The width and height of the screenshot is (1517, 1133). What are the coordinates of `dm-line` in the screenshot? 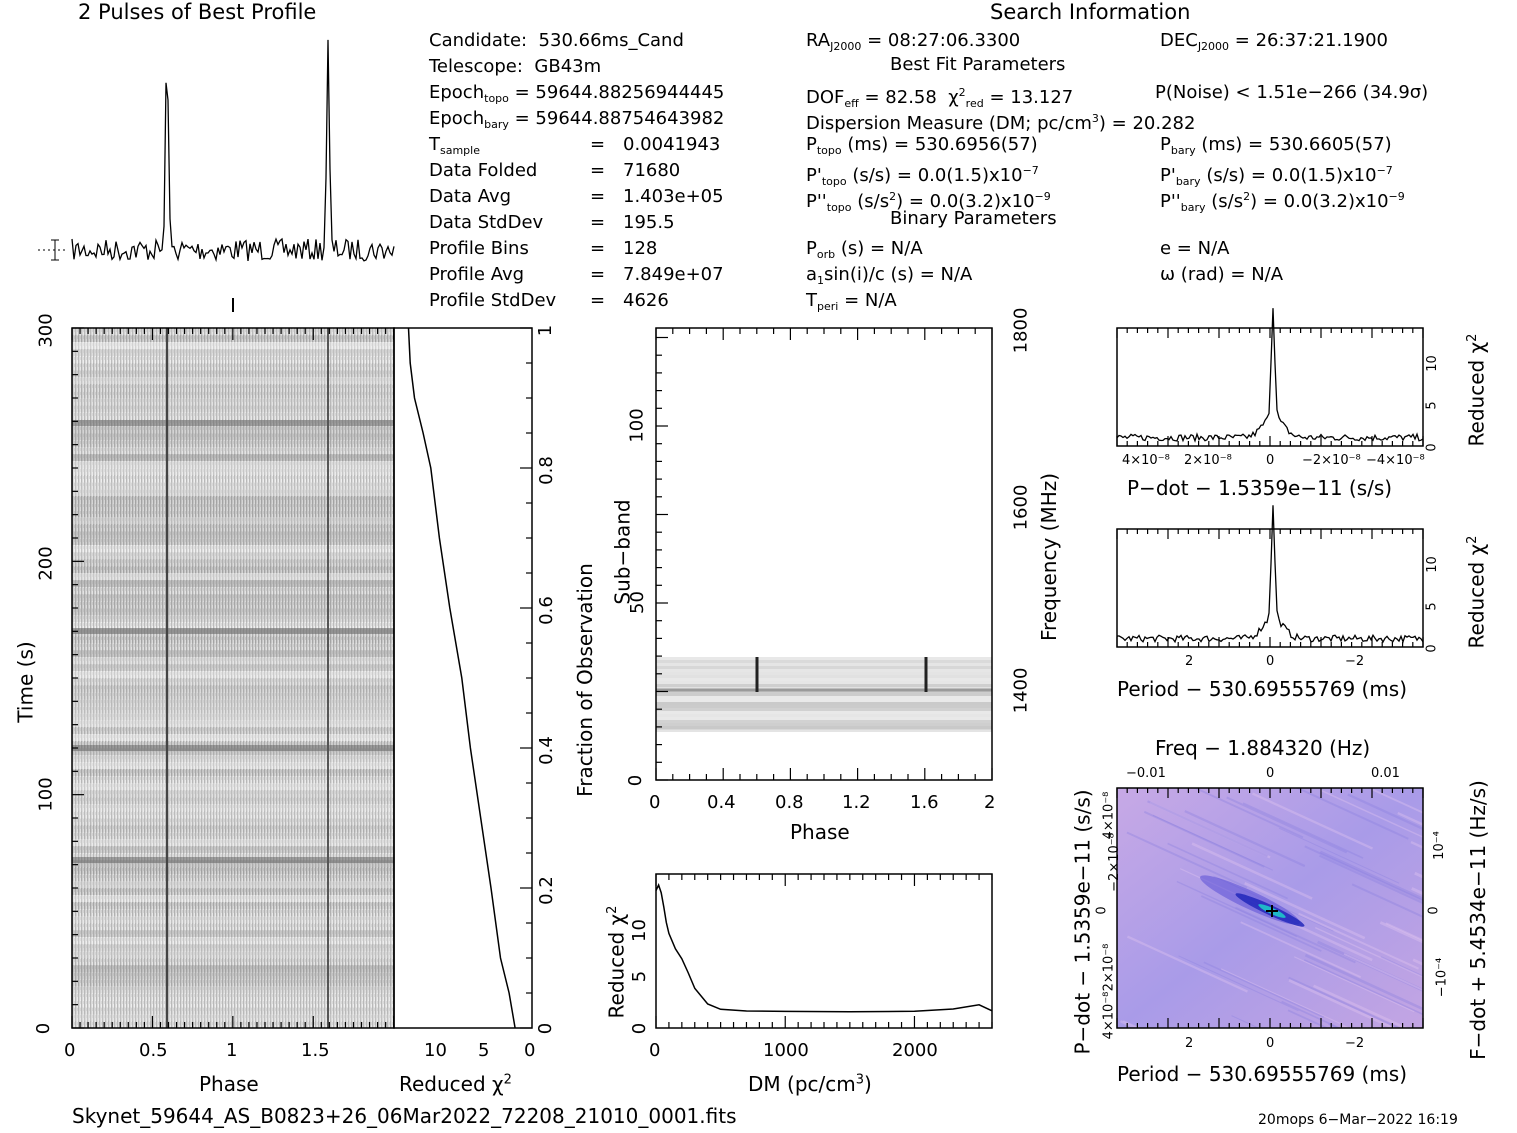 It's located at (824, 947).